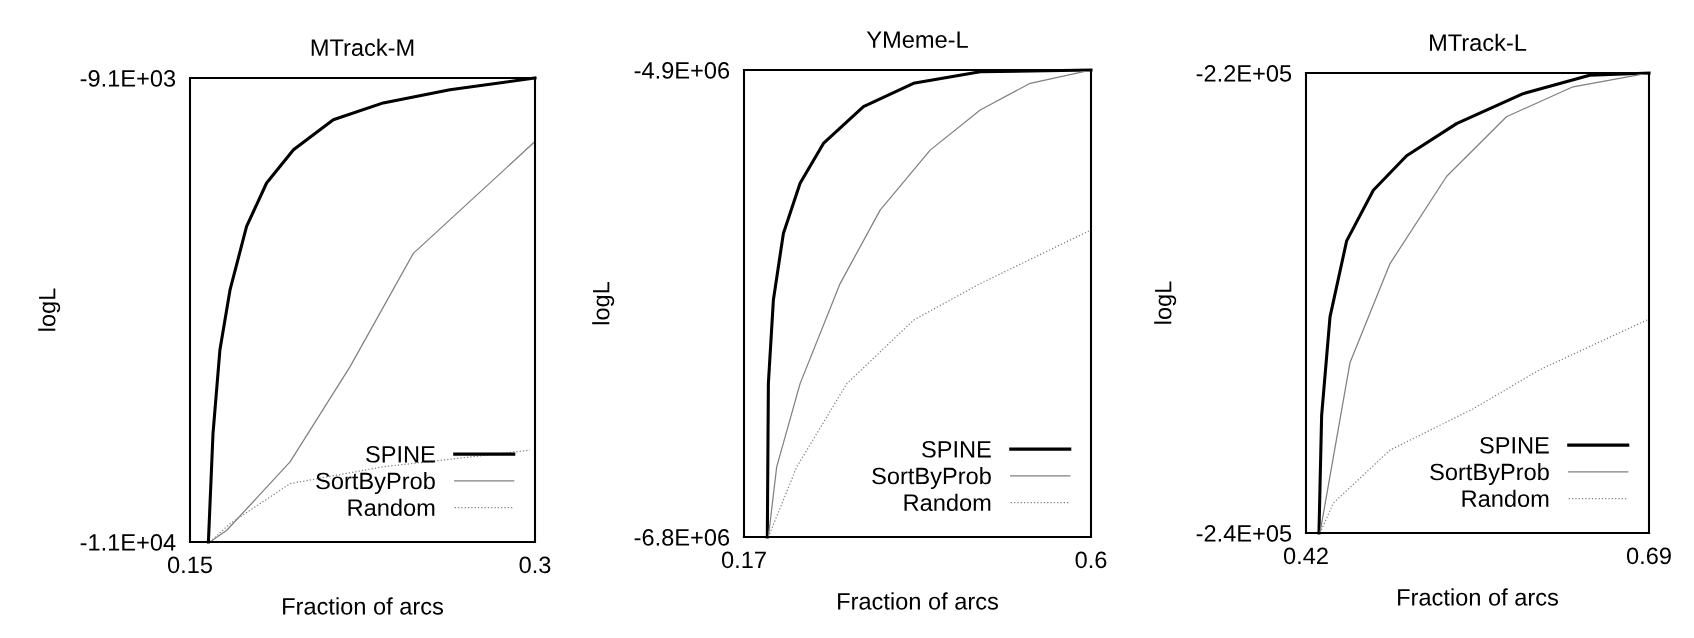 This screenshot has width=1694, height=638. I want to click on y-tick-label: -6.8E+06, so click(682, 537).